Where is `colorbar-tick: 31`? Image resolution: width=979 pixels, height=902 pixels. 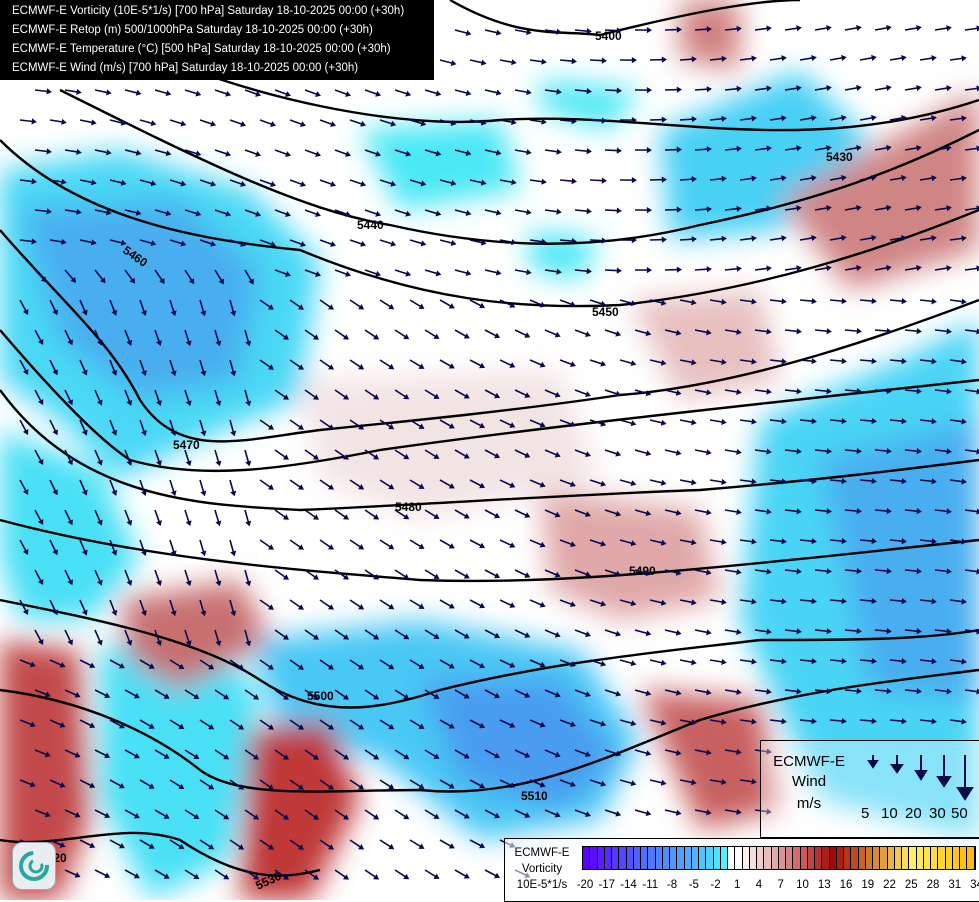
colorbar-tick: 31 is located at coordinates (954, 885).